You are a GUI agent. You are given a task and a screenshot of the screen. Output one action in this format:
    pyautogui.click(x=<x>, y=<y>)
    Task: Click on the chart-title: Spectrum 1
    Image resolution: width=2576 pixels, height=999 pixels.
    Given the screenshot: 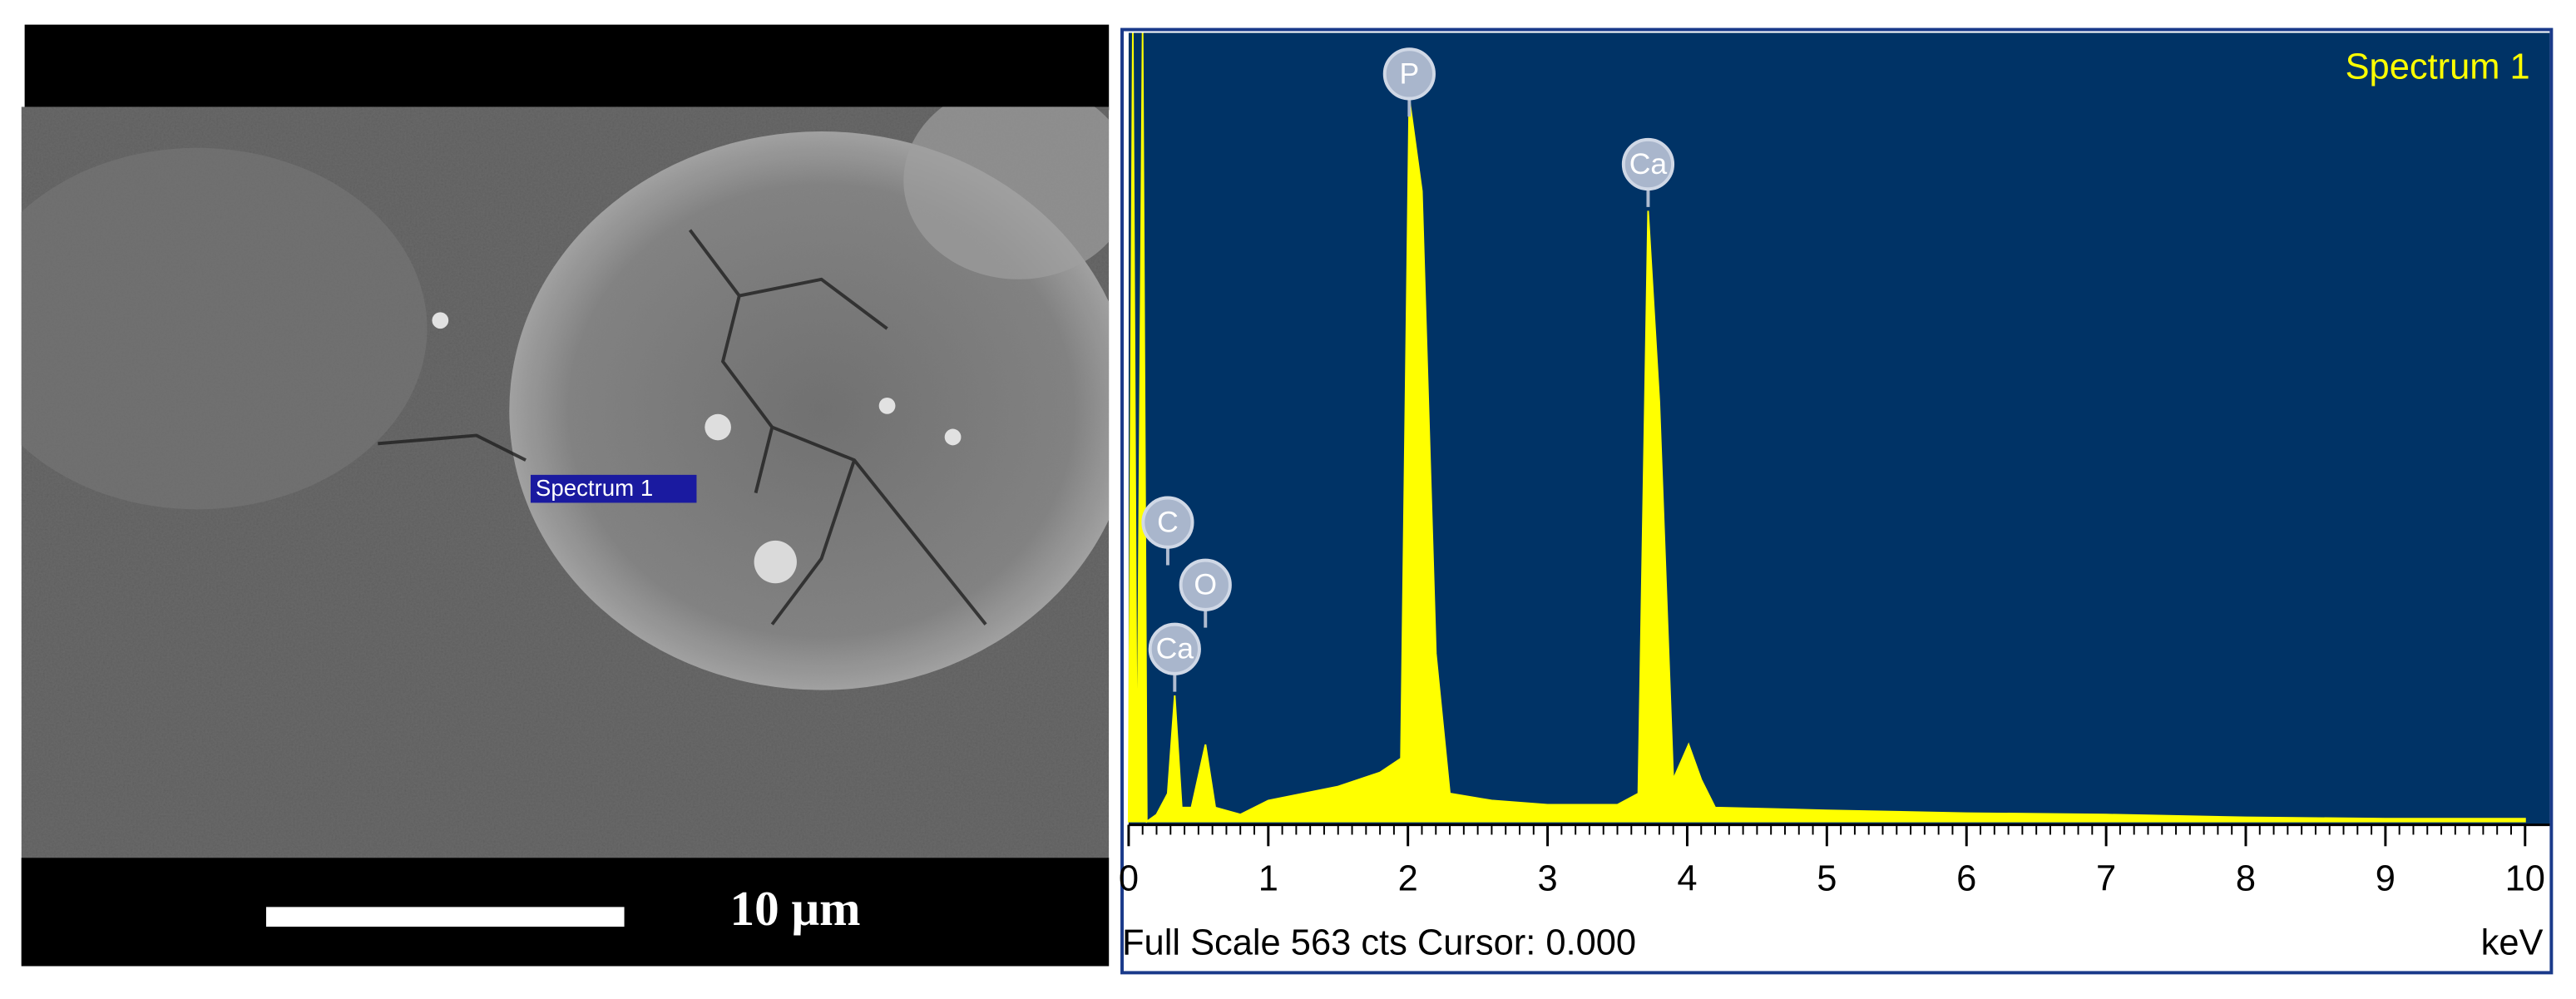 What is the action you would take?
    pyautogui.click(x=2438, y=67)
    